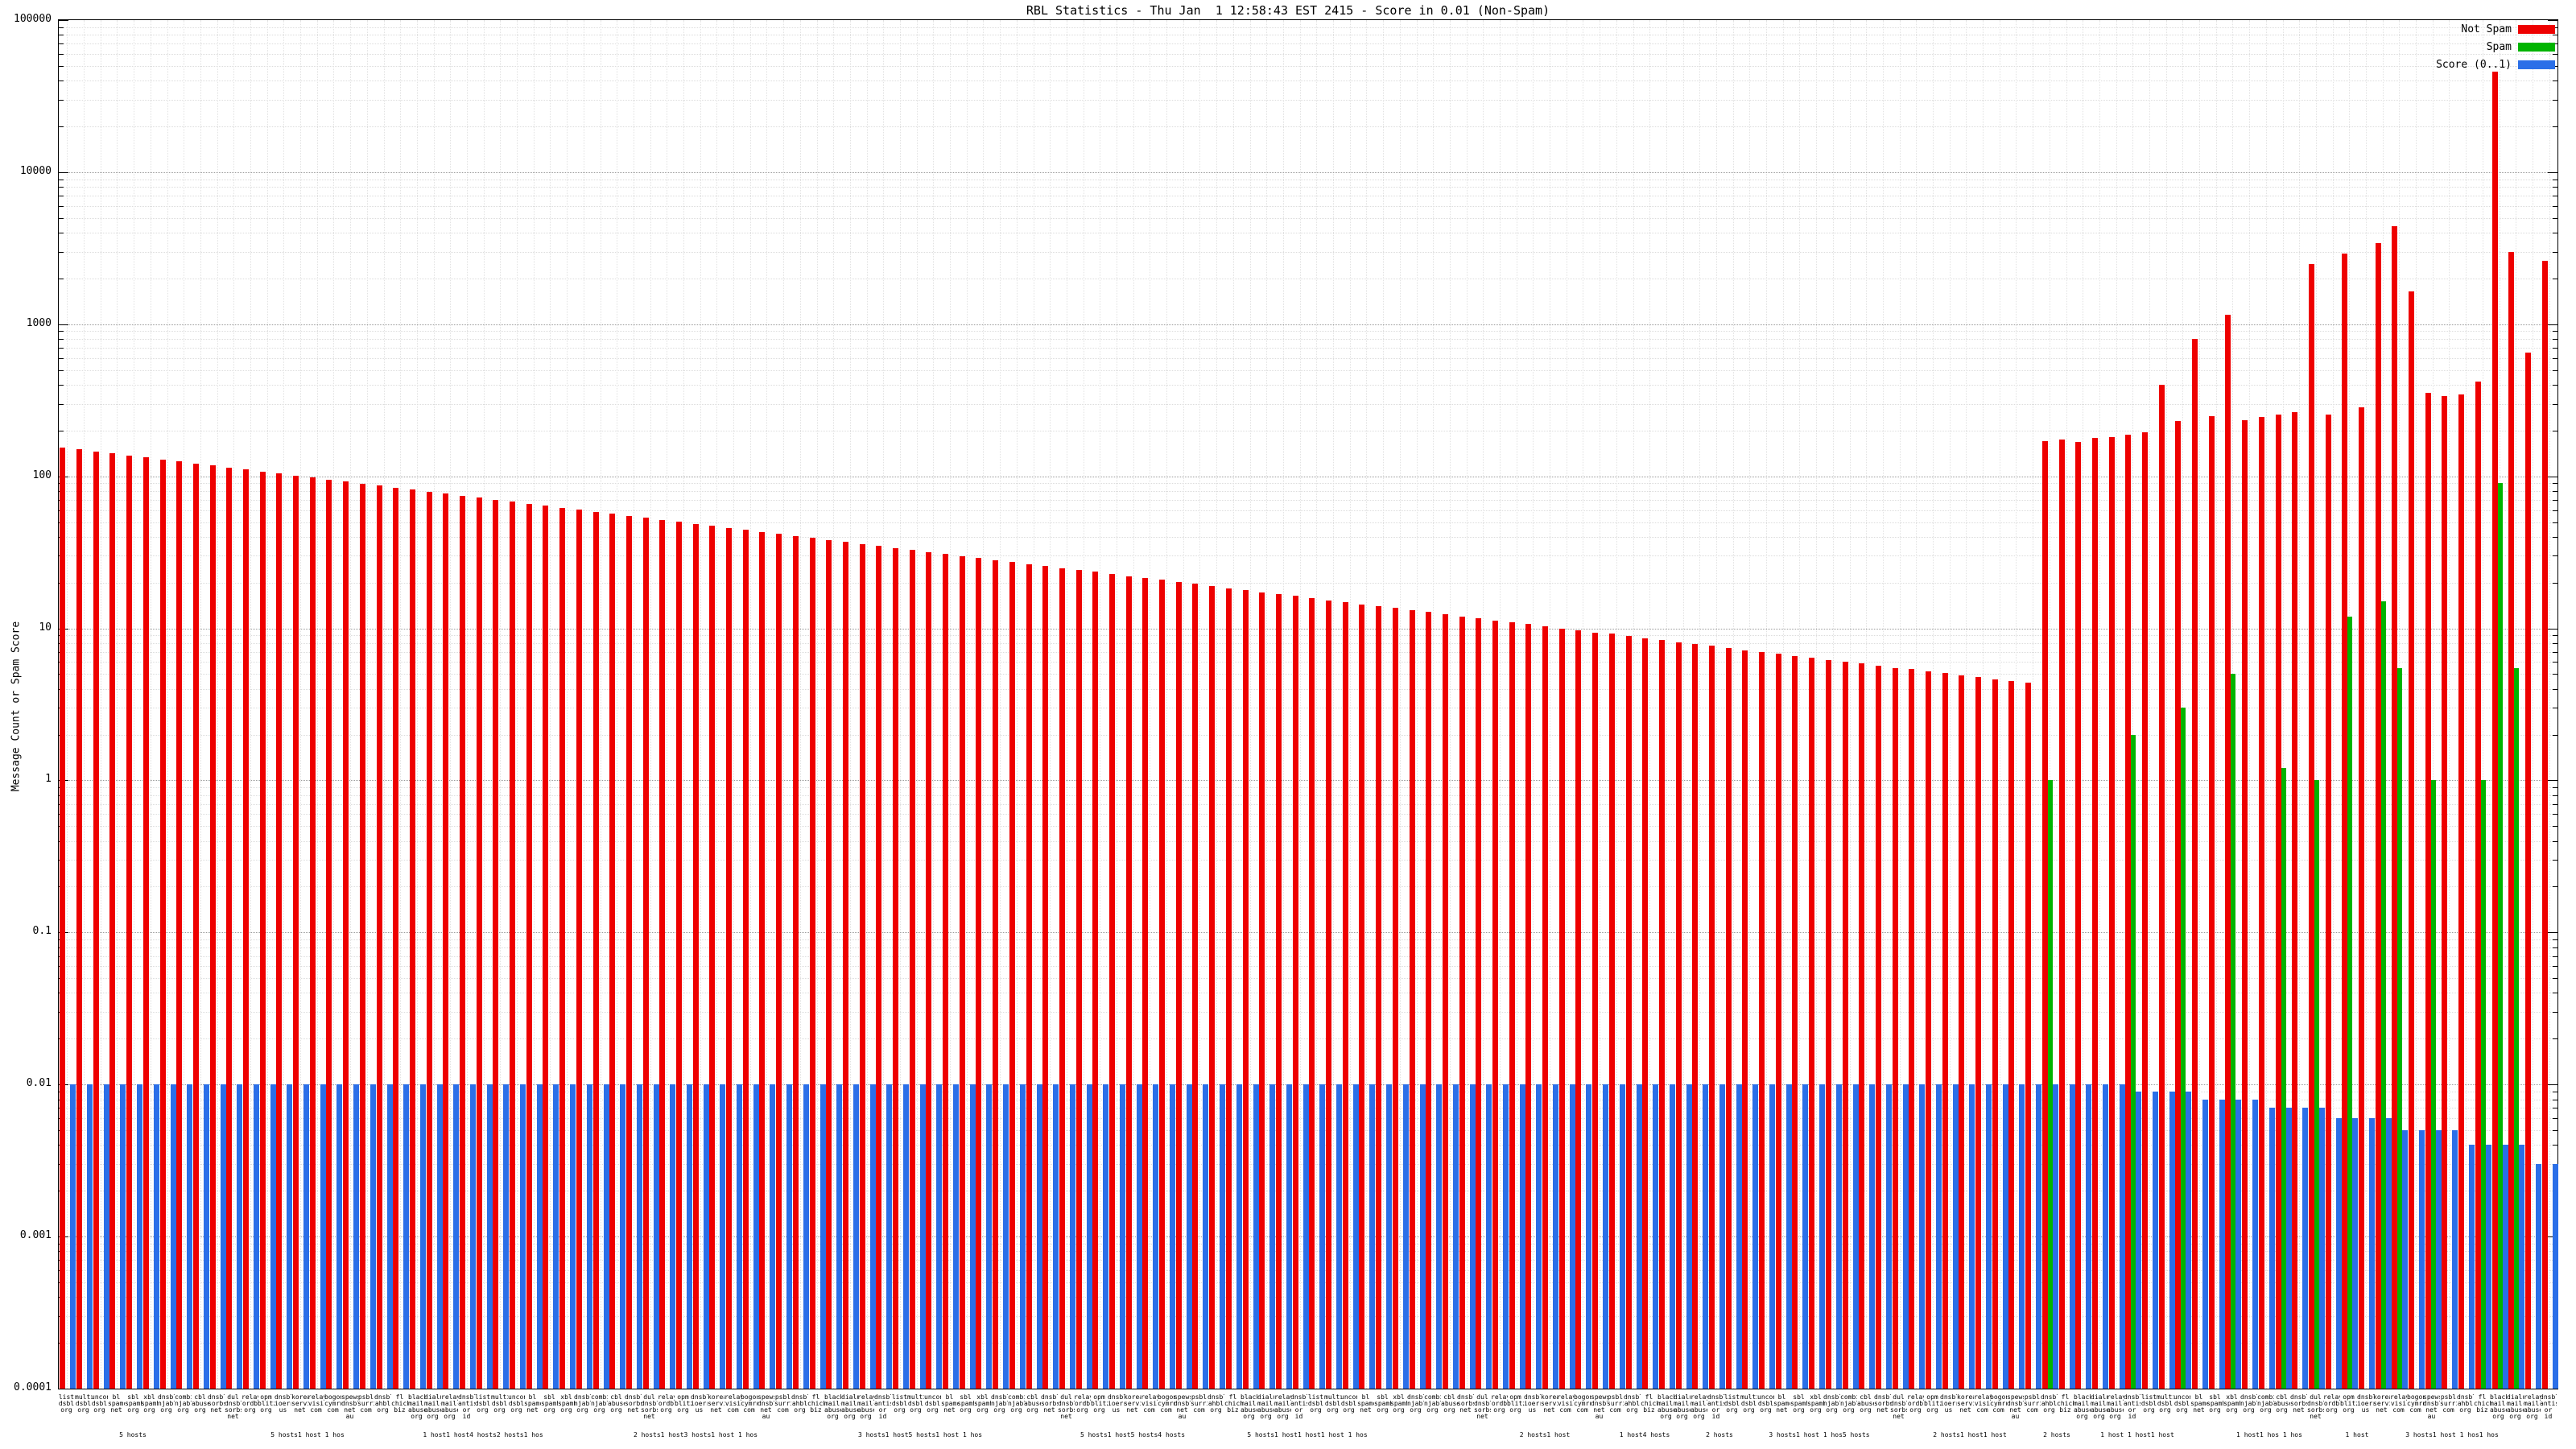 Image resolution: width=2576 pixels, height=1449 pixels. Describe the element at coordinates (1849, 1403) in the screenshot. I see `x-label-line: njabl` at that location.